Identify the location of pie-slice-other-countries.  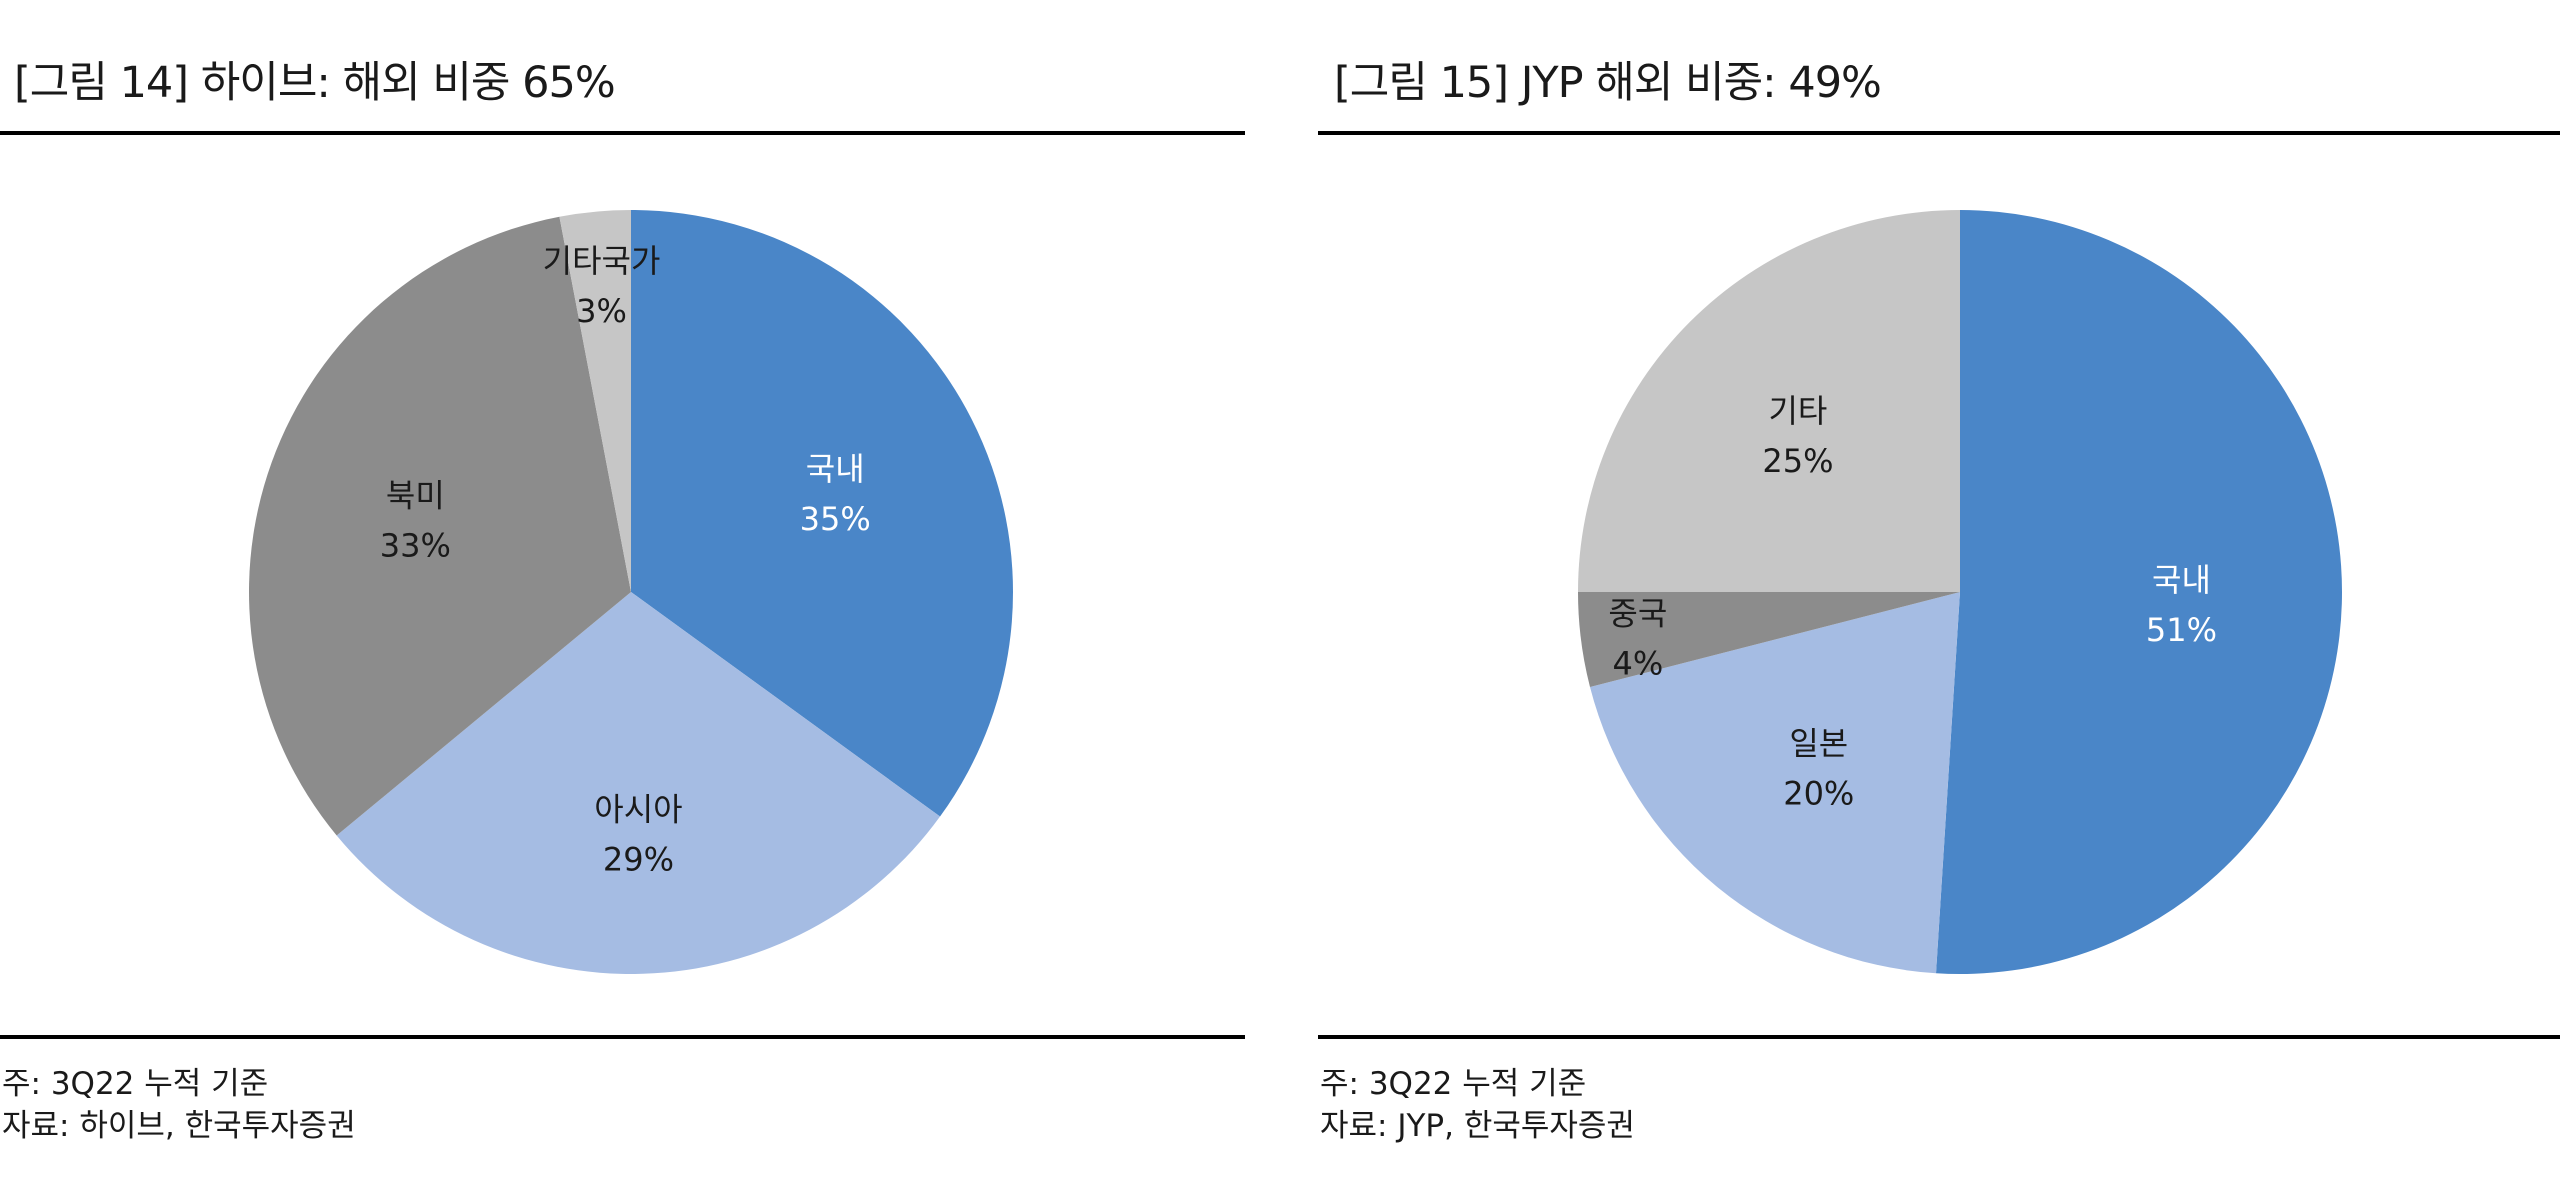
(595, 401).